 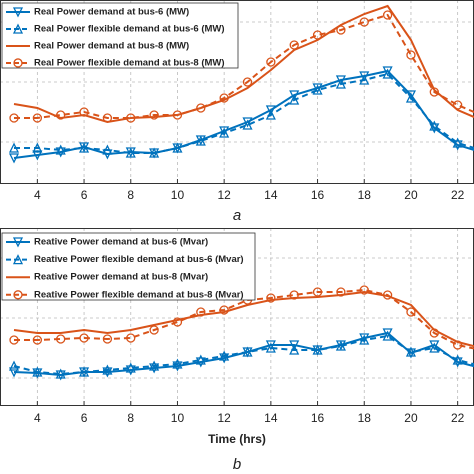 What do you see at coordinates (237, 464) in the screenshot?
I see `panel-caption: b` at bounding box center [237, 464].